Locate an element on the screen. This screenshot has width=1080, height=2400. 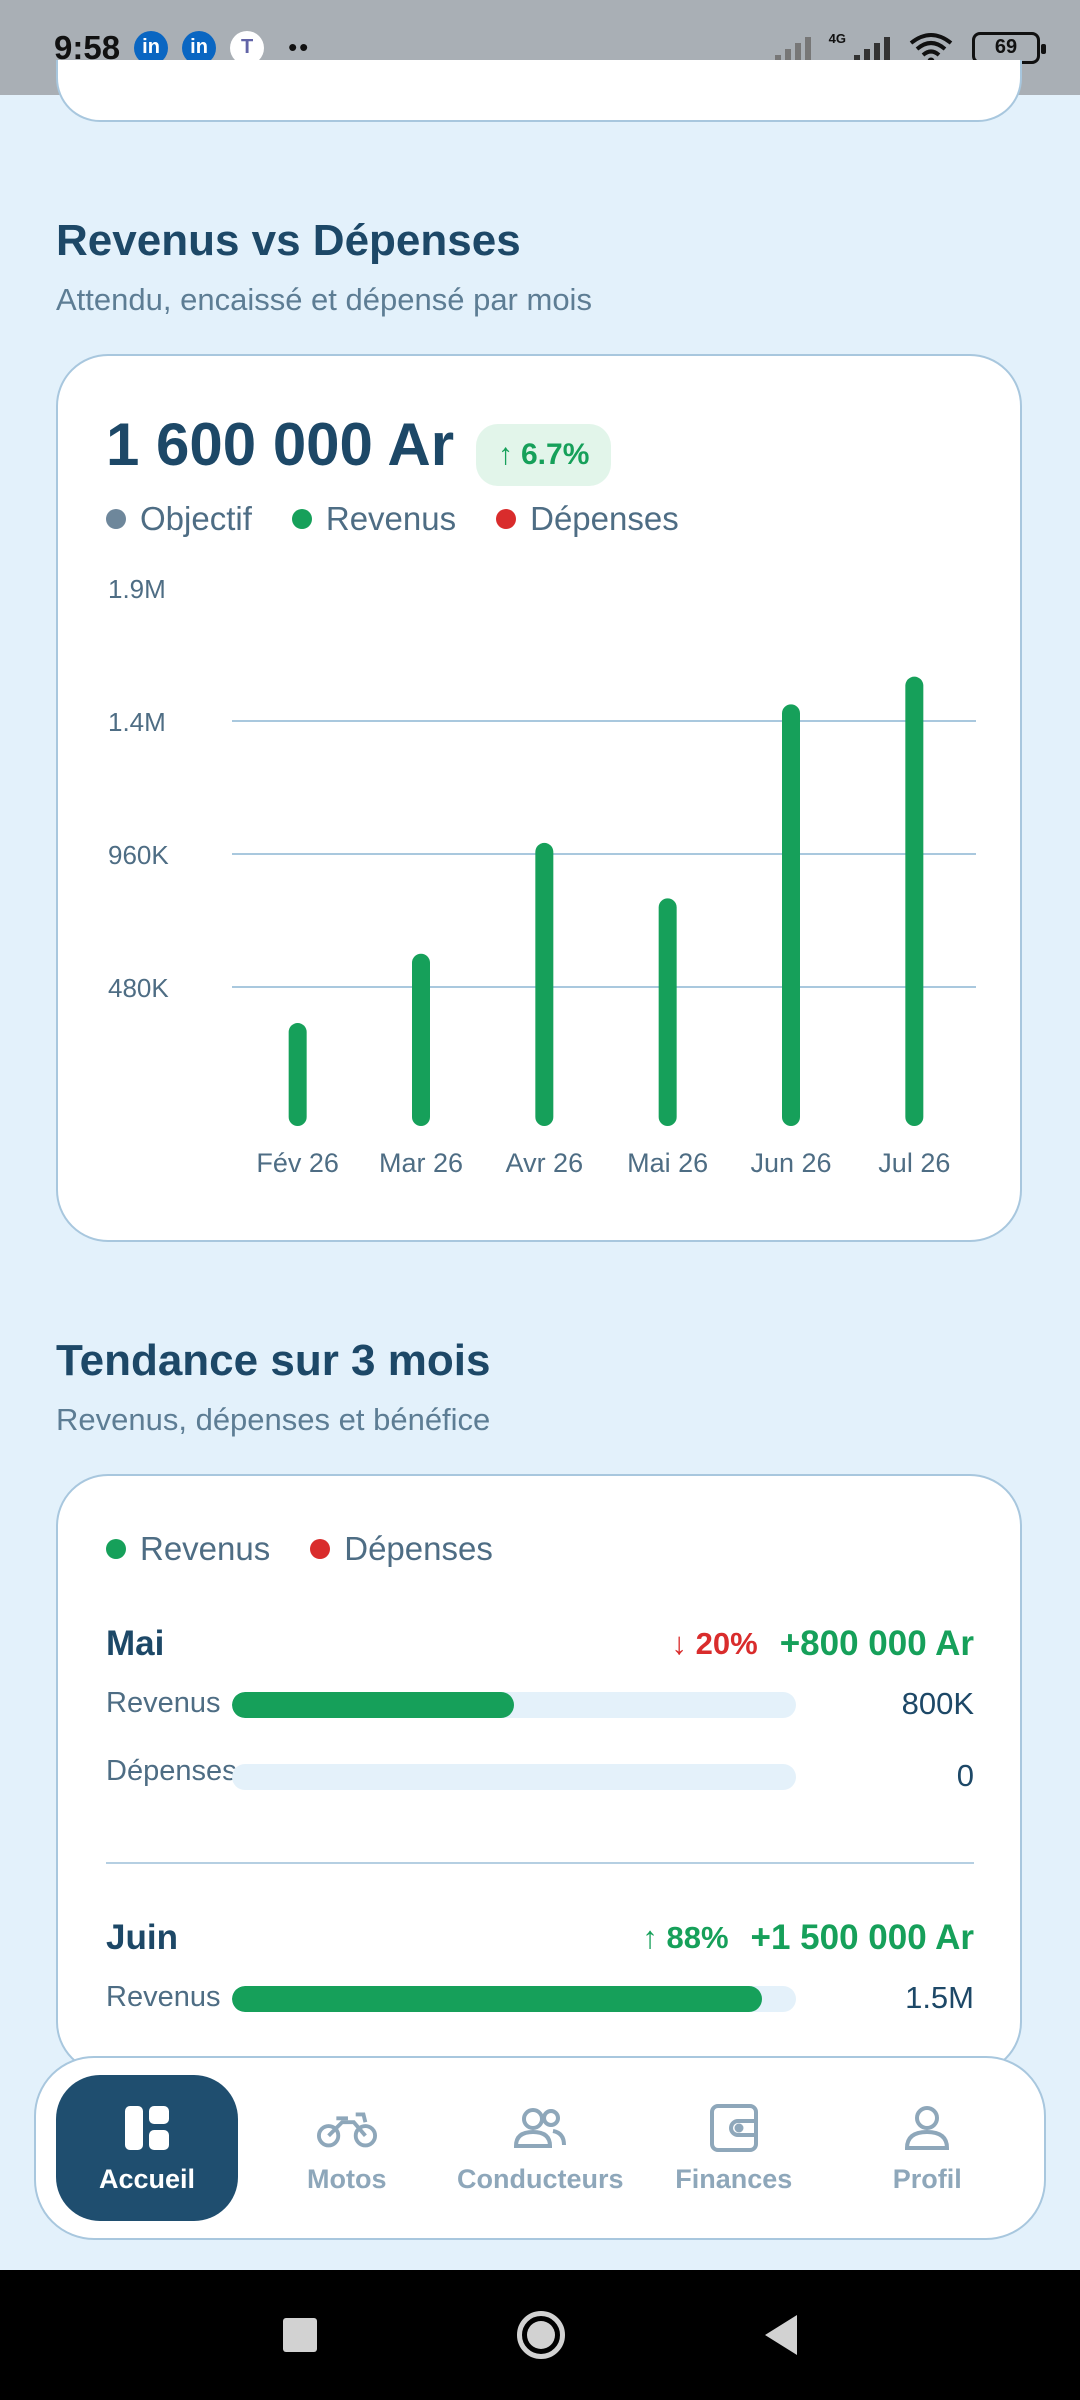
month-name: Juin is located at coordinates (142, 1937).